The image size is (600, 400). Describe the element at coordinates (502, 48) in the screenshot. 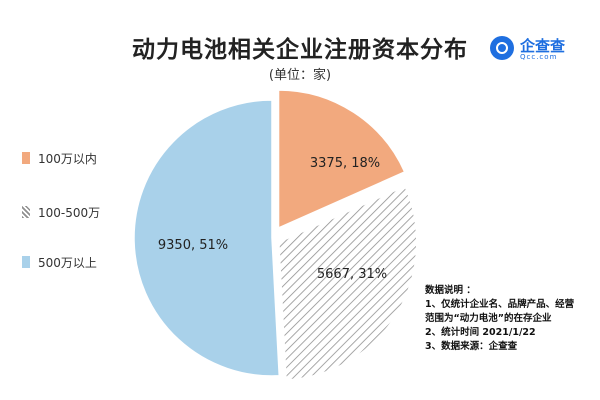

I see `qcc-logo-icon` at that location.